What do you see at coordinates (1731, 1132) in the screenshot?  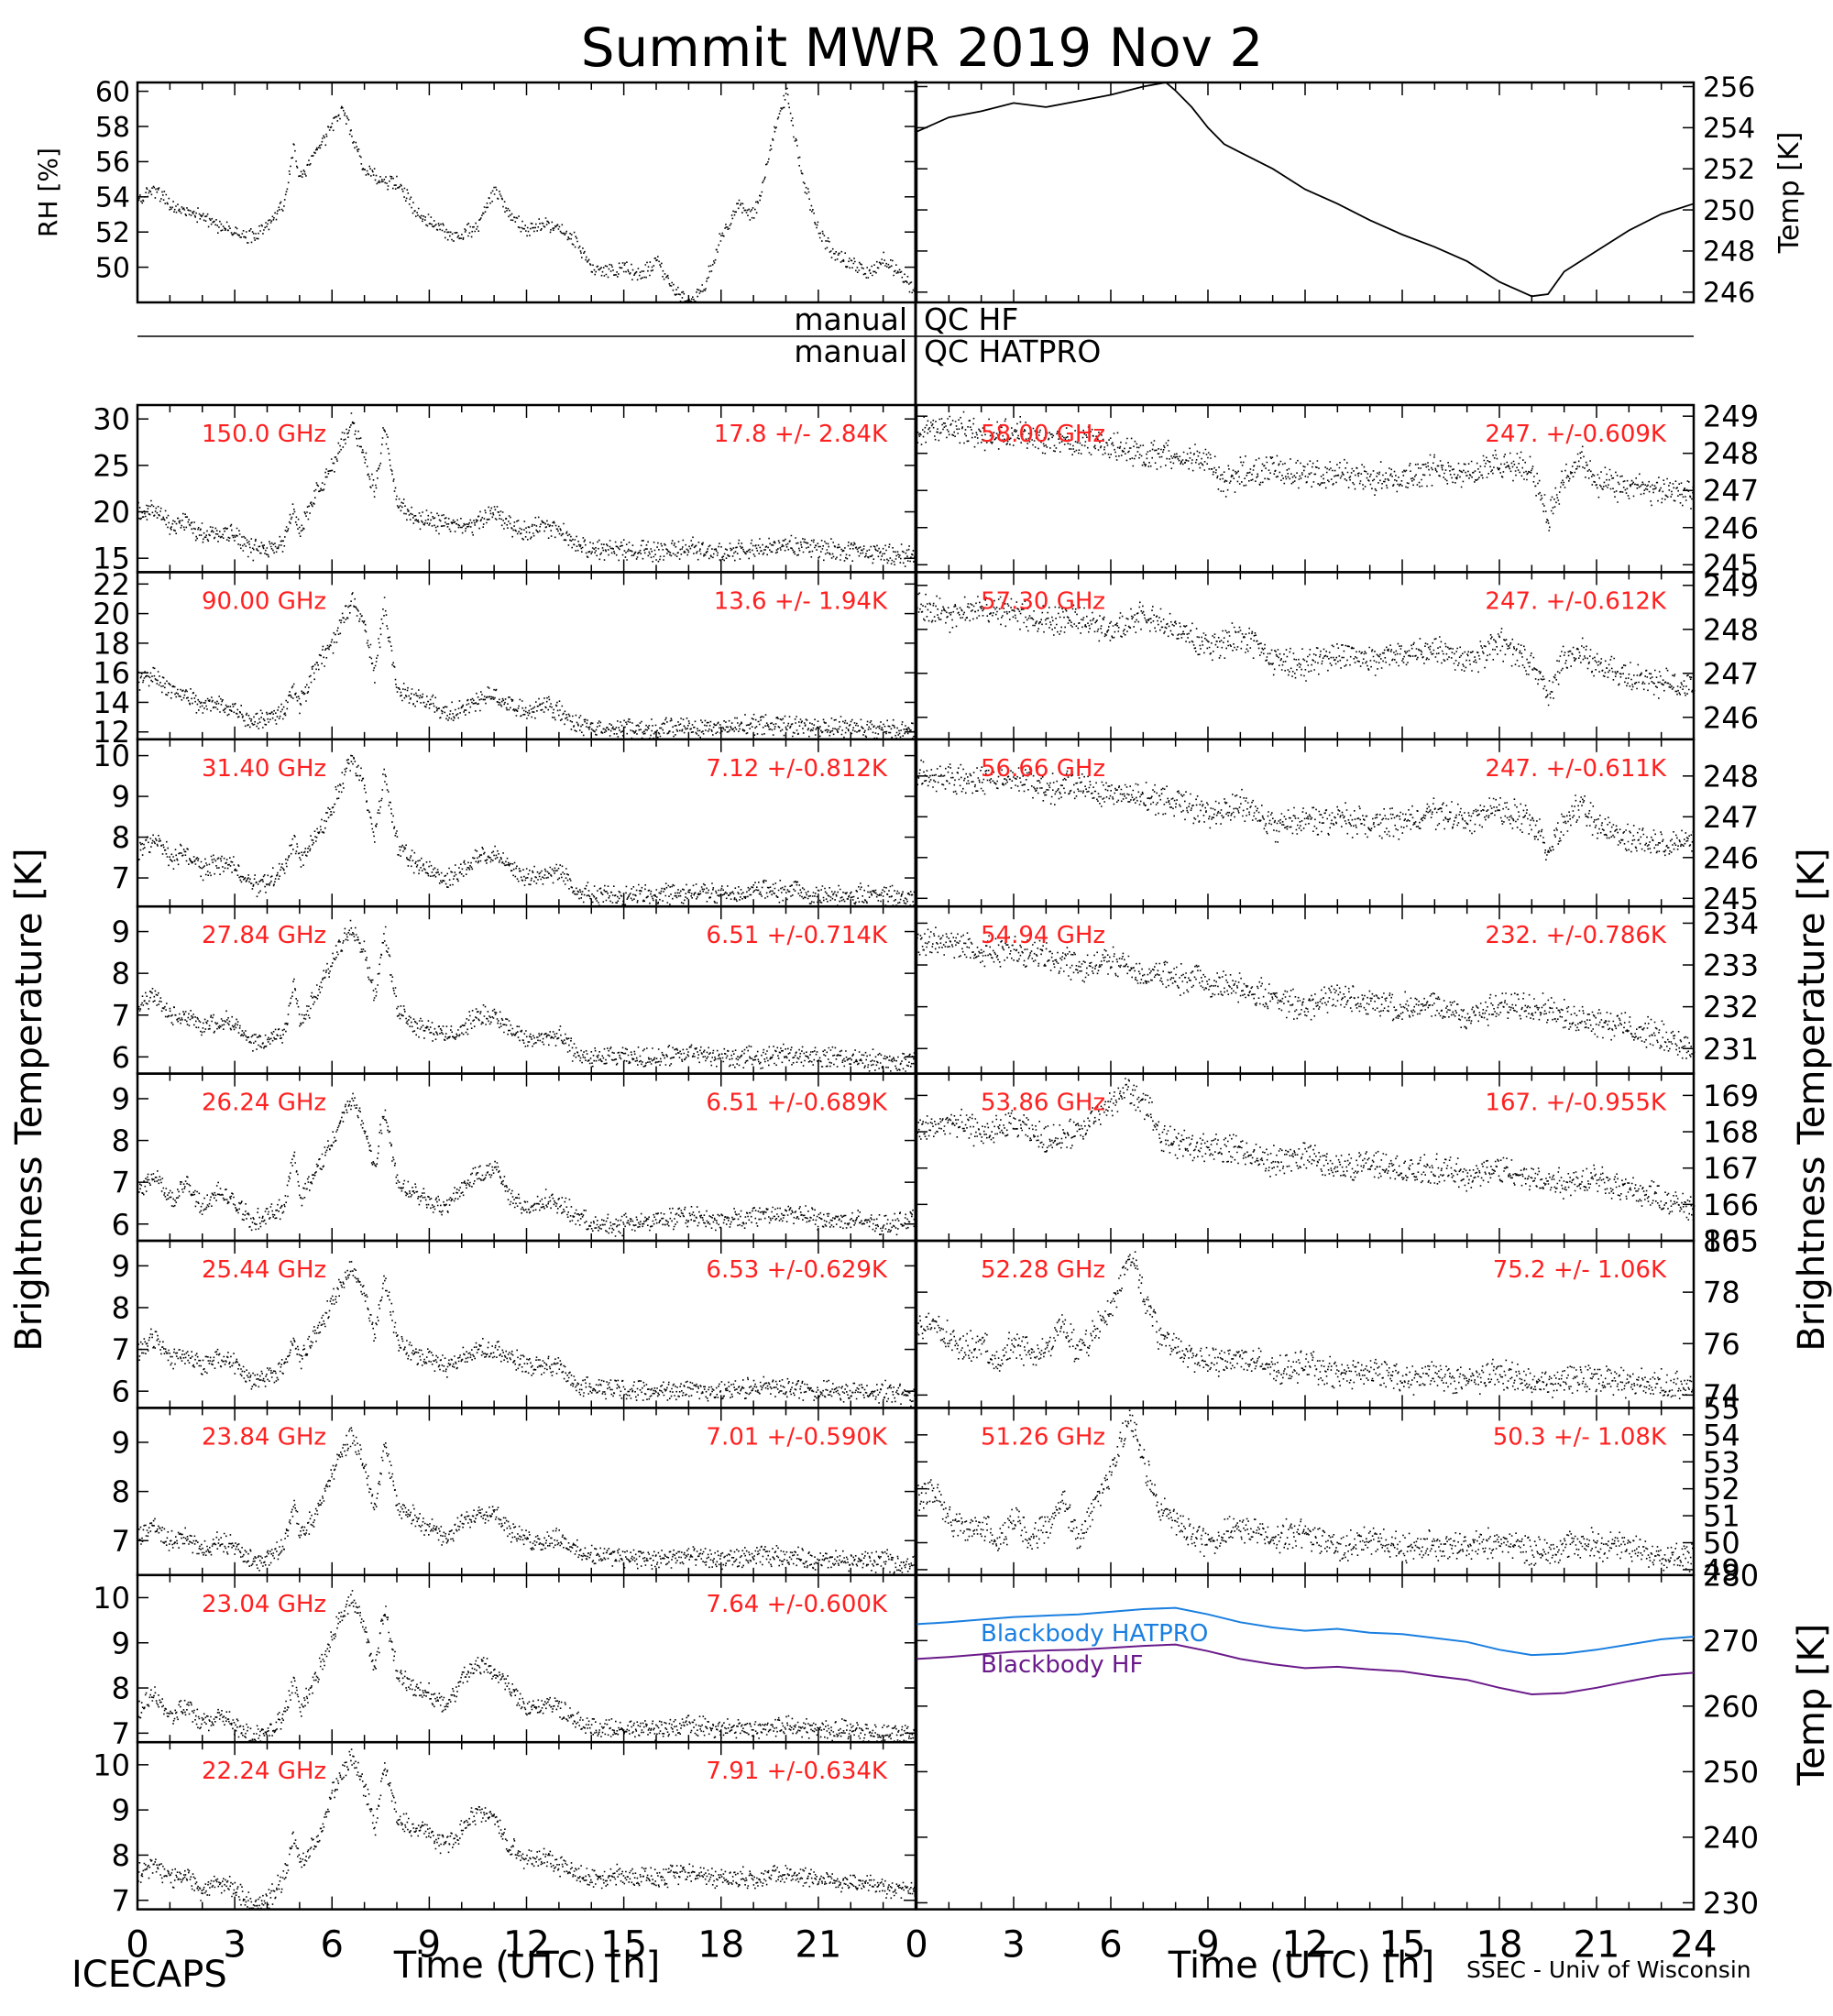 I see `panel-f5386-ytick-label: 168` at bounding box center [1731, 1132].